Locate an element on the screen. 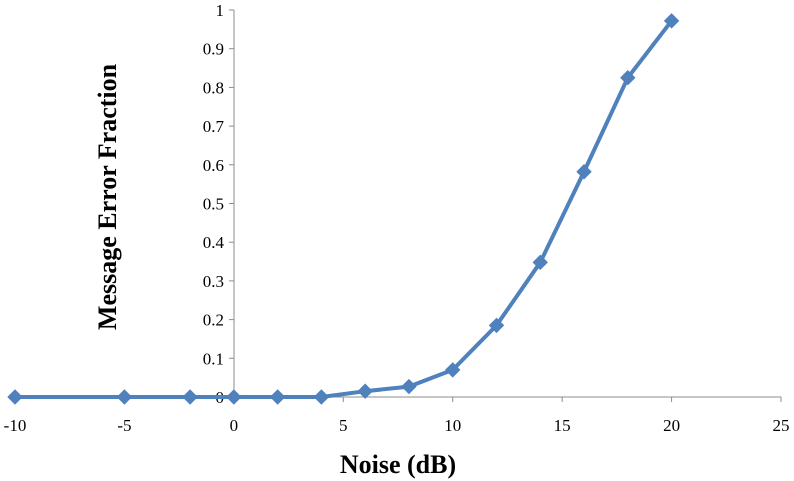 Image resolution: width=794 pixels, height=481 pixels. y-tick-label: 0.1 is located at coordinates (213, 358).